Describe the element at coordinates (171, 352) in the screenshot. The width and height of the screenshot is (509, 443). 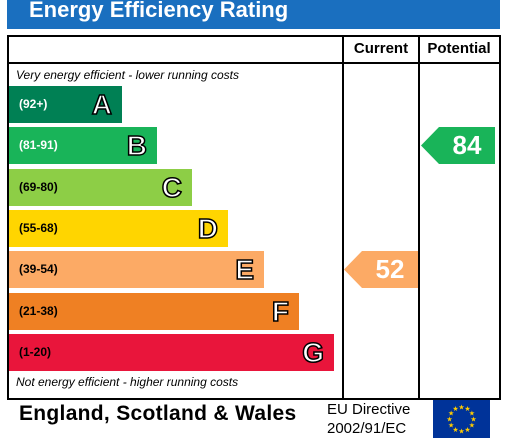
I see `band-g: (1-20) G` at that location.